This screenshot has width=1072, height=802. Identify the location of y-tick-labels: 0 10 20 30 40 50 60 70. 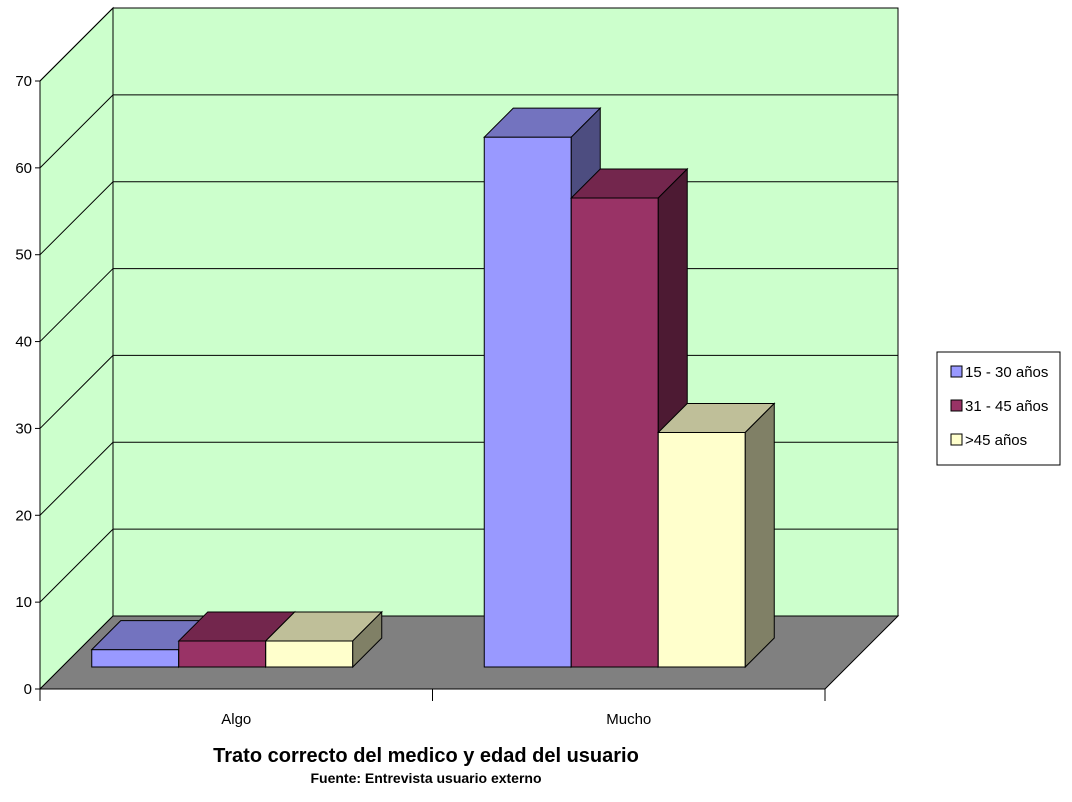
(23, 385).